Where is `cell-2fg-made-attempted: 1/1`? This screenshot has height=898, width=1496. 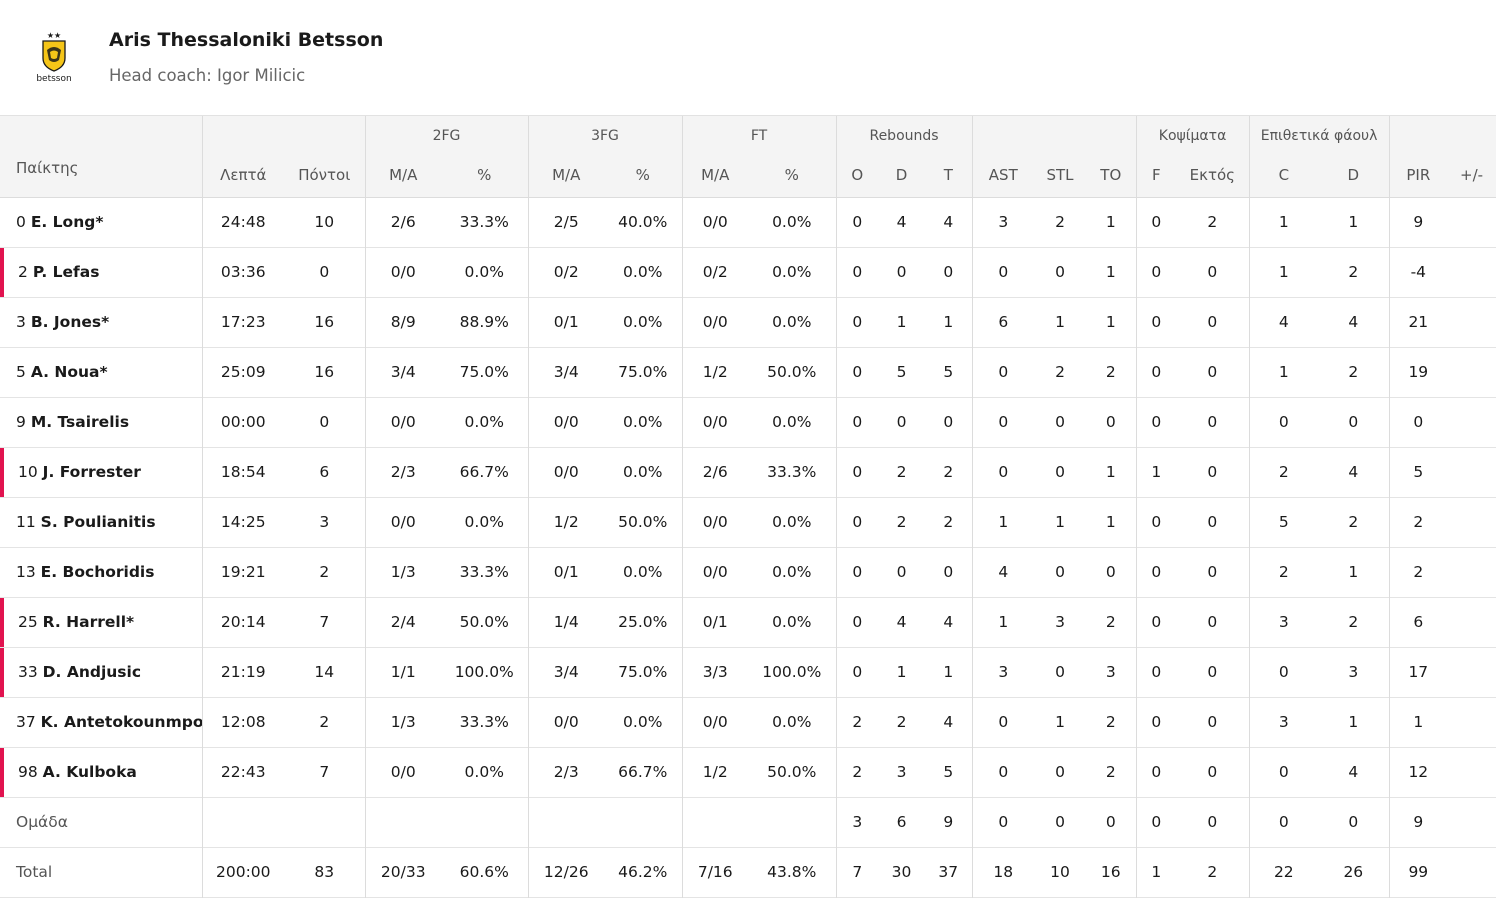
cell-2fg-made-attempted: 1/1 is located at coordinates (402, 672).